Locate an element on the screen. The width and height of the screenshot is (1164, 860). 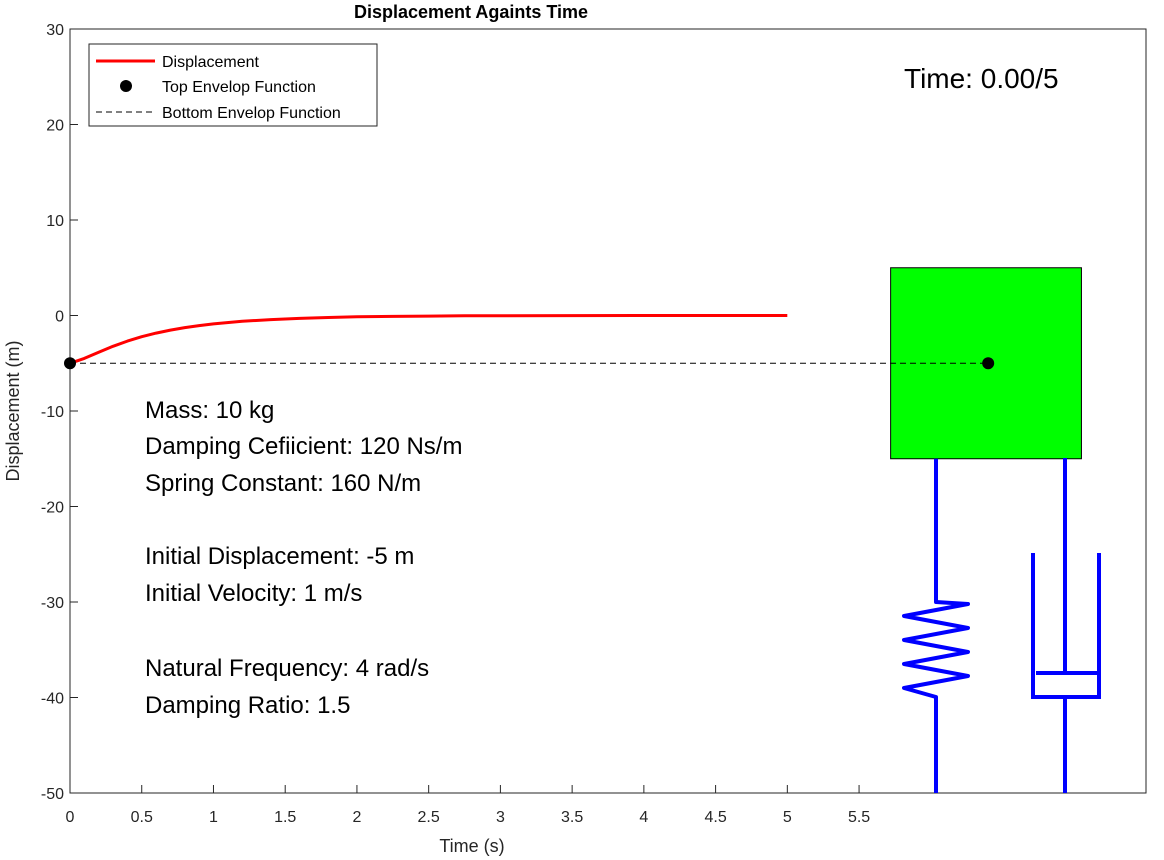
initial-displacement-text: Initial Displacement: -5 m is located at coordinates (279, 556).